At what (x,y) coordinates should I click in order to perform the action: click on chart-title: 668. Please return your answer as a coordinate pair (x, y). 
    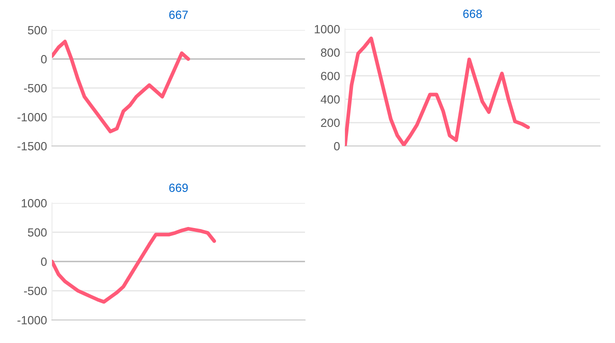
    Looking at the image, I should click on (472, 14).